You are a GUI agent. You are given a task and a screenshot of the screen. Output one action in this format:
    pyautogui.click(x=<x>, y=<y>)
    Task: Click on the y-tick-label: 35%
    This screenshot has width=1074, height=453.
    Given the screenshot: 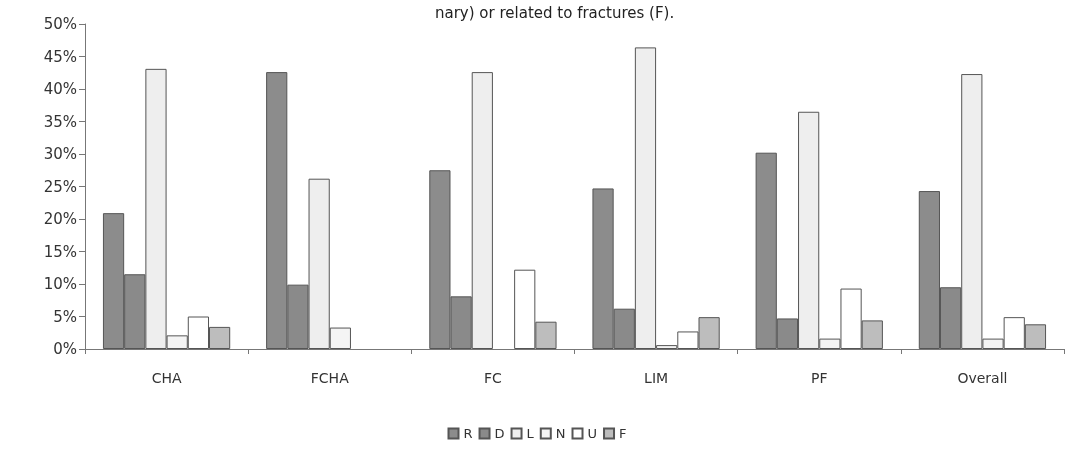 What is the action you would take?
    pyautogui.click(x=60, y=121)
    